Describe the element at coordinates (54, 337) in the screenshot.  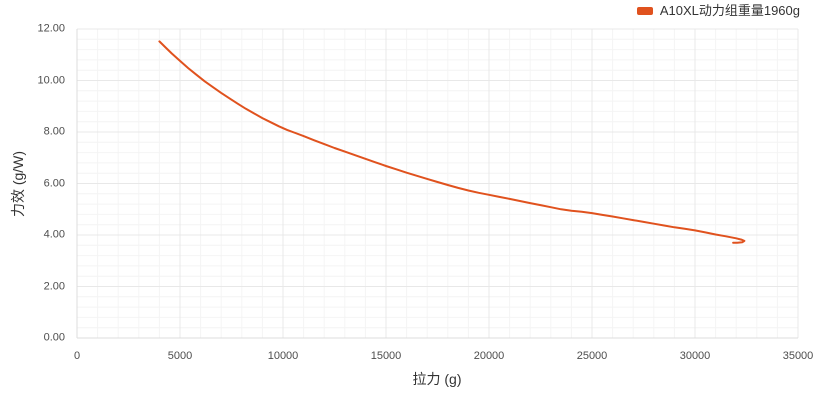
I see `y-tick-label: 0.00` at that location.